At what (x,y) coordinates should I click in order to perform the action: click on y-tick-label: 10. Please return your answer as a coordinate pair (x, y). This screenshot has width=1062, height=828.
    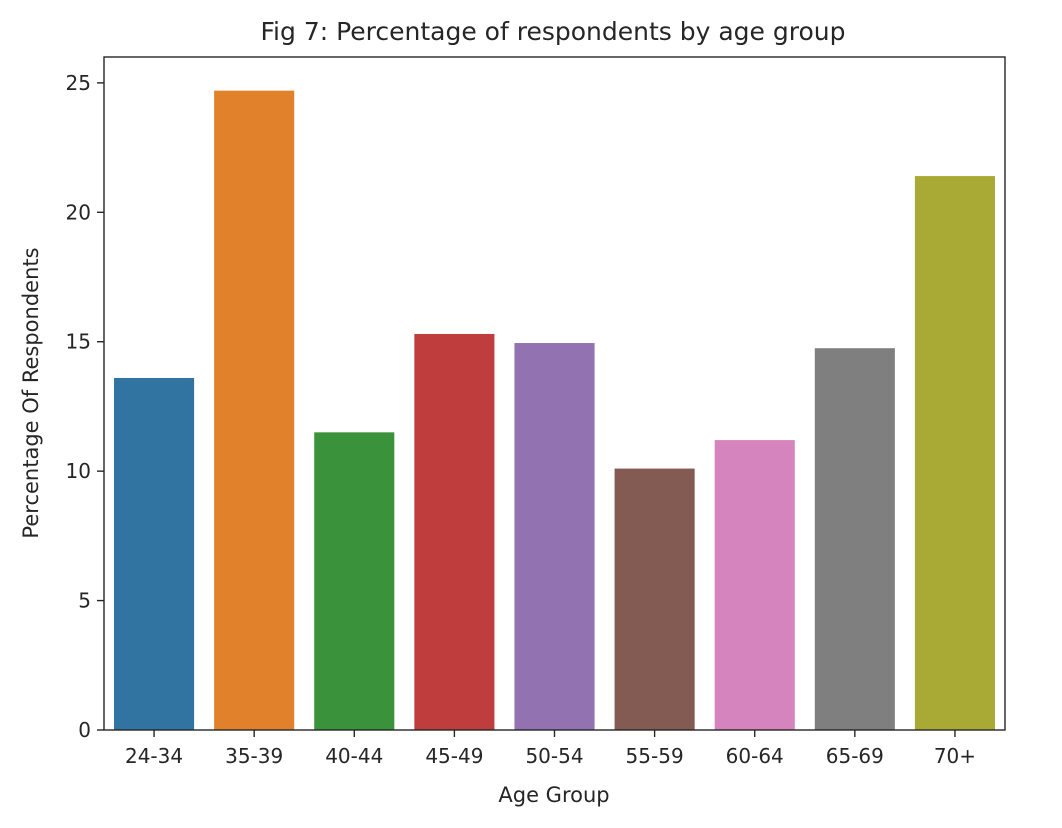
    Looking at the image, I should click on (78, 471).